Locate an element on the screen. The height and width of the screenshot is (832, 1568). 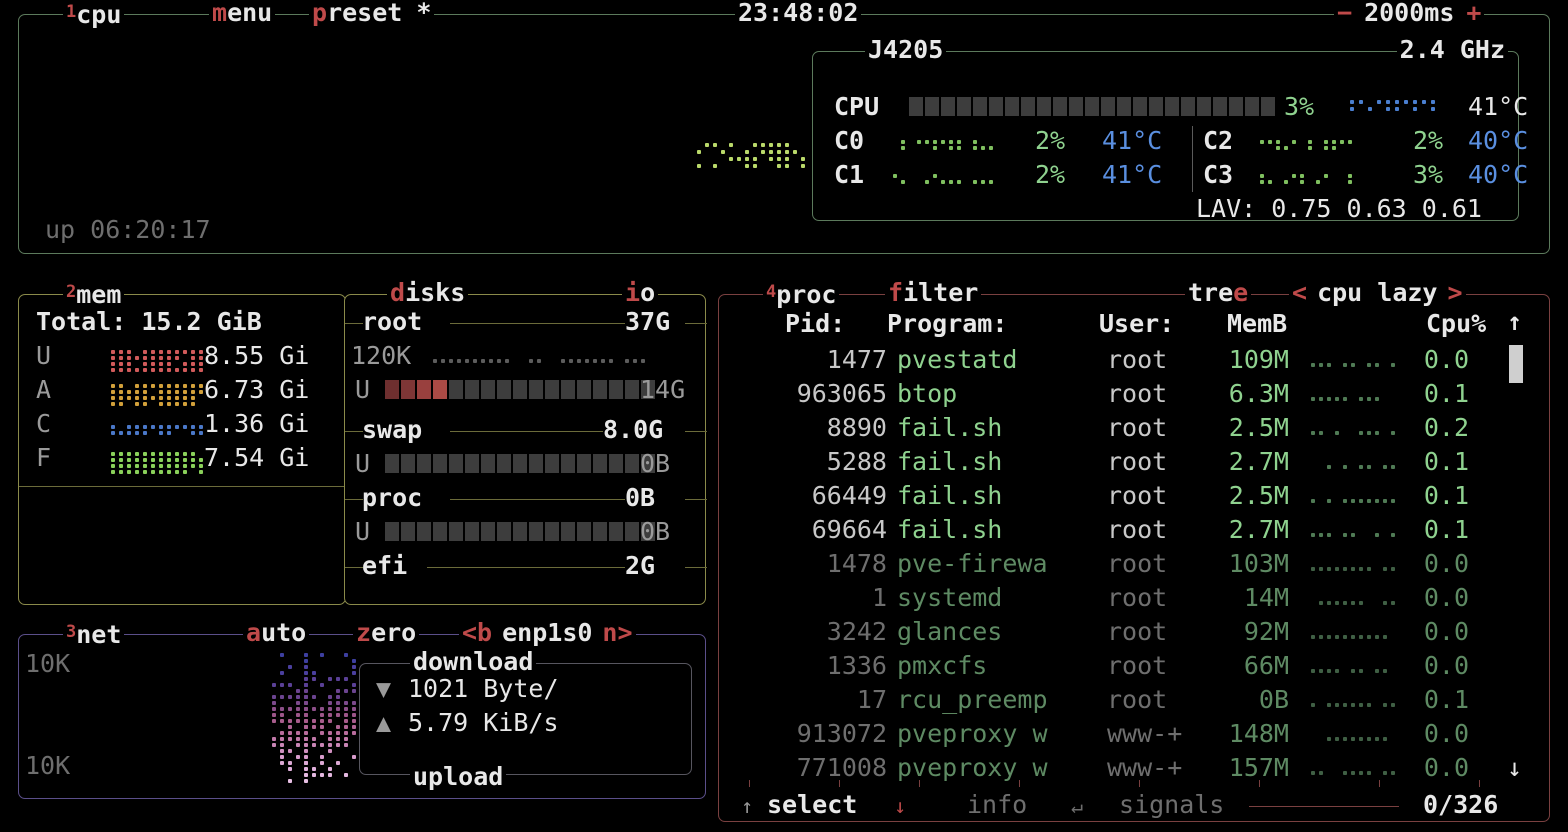
proc-row-program: pmxcfs is located at coordinates (942, 665).